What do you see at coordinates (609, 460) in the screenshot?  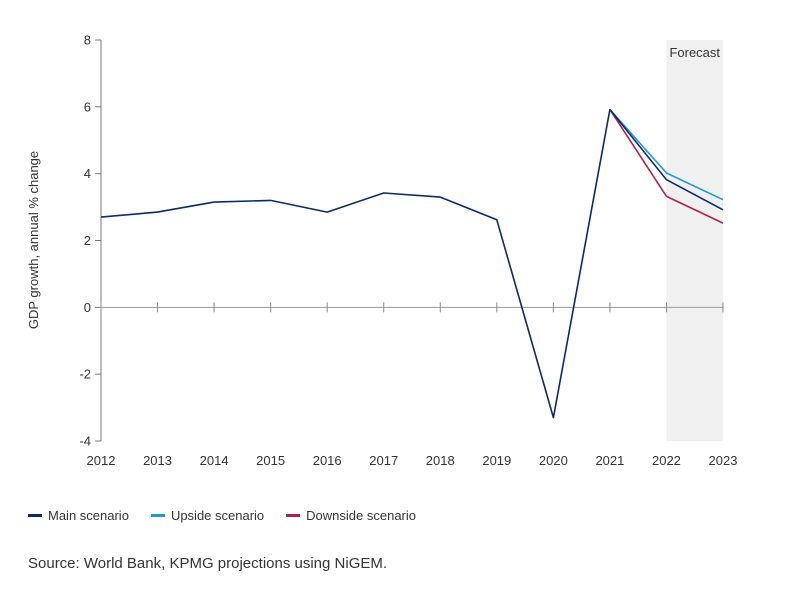 I see `x-tick-label: 2021` at bounding box center [609, 460].